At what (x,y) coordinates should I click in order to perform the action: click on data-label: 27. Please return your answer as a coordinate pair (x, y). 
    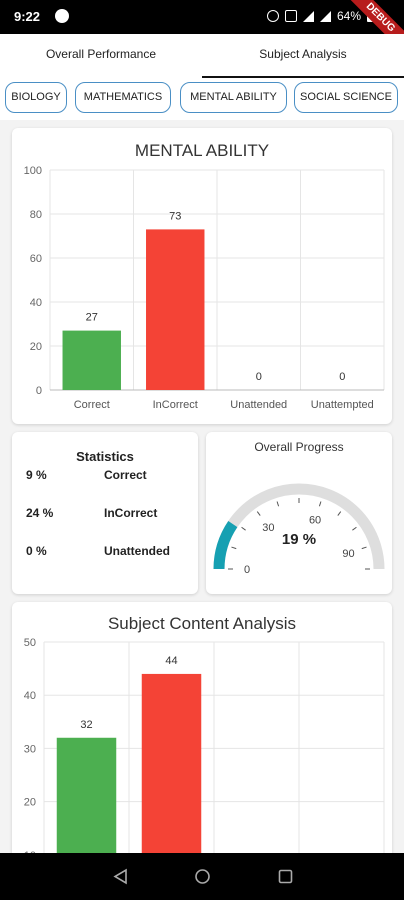
    Looking at the image, I should click on (92, 318).